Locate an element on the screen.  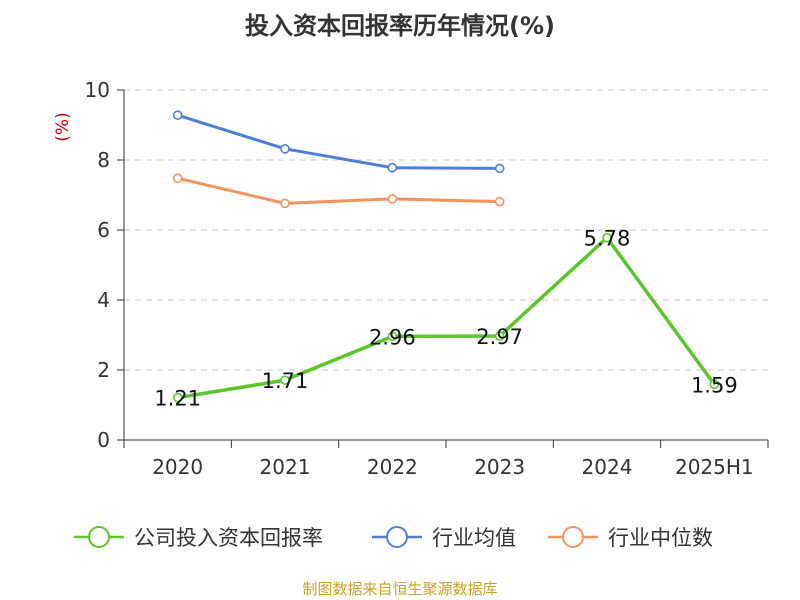
y-tick-label-4: 4 is located at coordinates (103, 300).